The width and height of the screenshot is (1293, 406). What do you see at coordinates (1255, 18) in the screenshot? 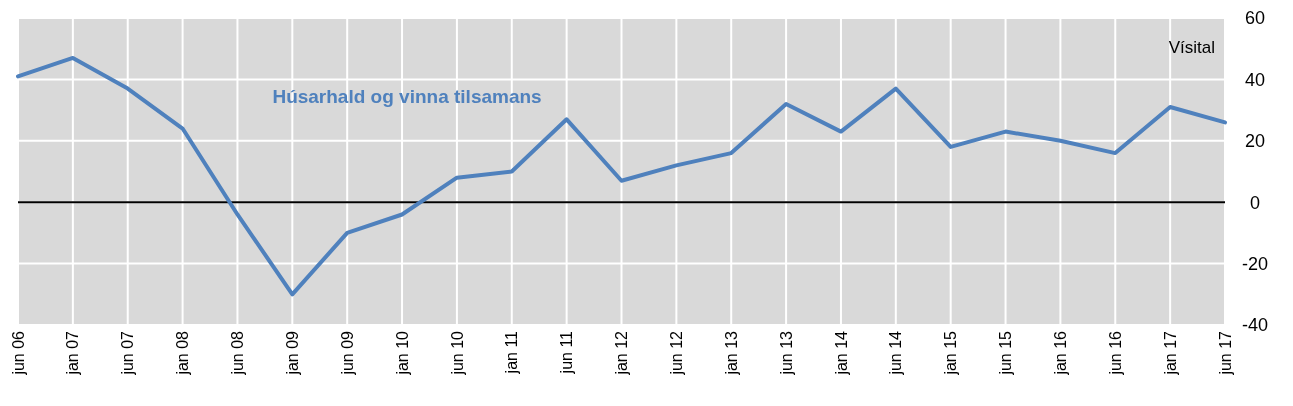
I see `y-tick-label: 60` at bounding box center [1255, 18].